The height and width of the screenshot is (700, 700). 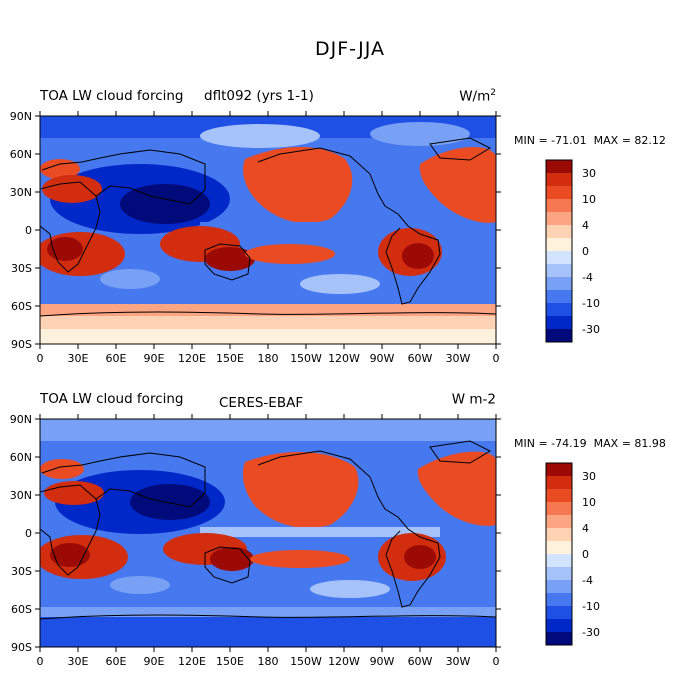 I want to click on lon-tick-label: 90E, so click(x=154, y=661).